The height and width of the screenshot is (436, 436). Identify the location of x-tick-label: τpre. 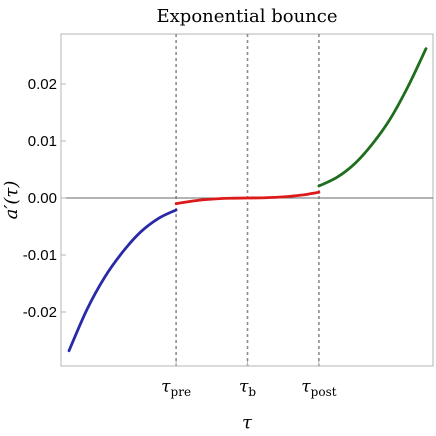
(176, 388).